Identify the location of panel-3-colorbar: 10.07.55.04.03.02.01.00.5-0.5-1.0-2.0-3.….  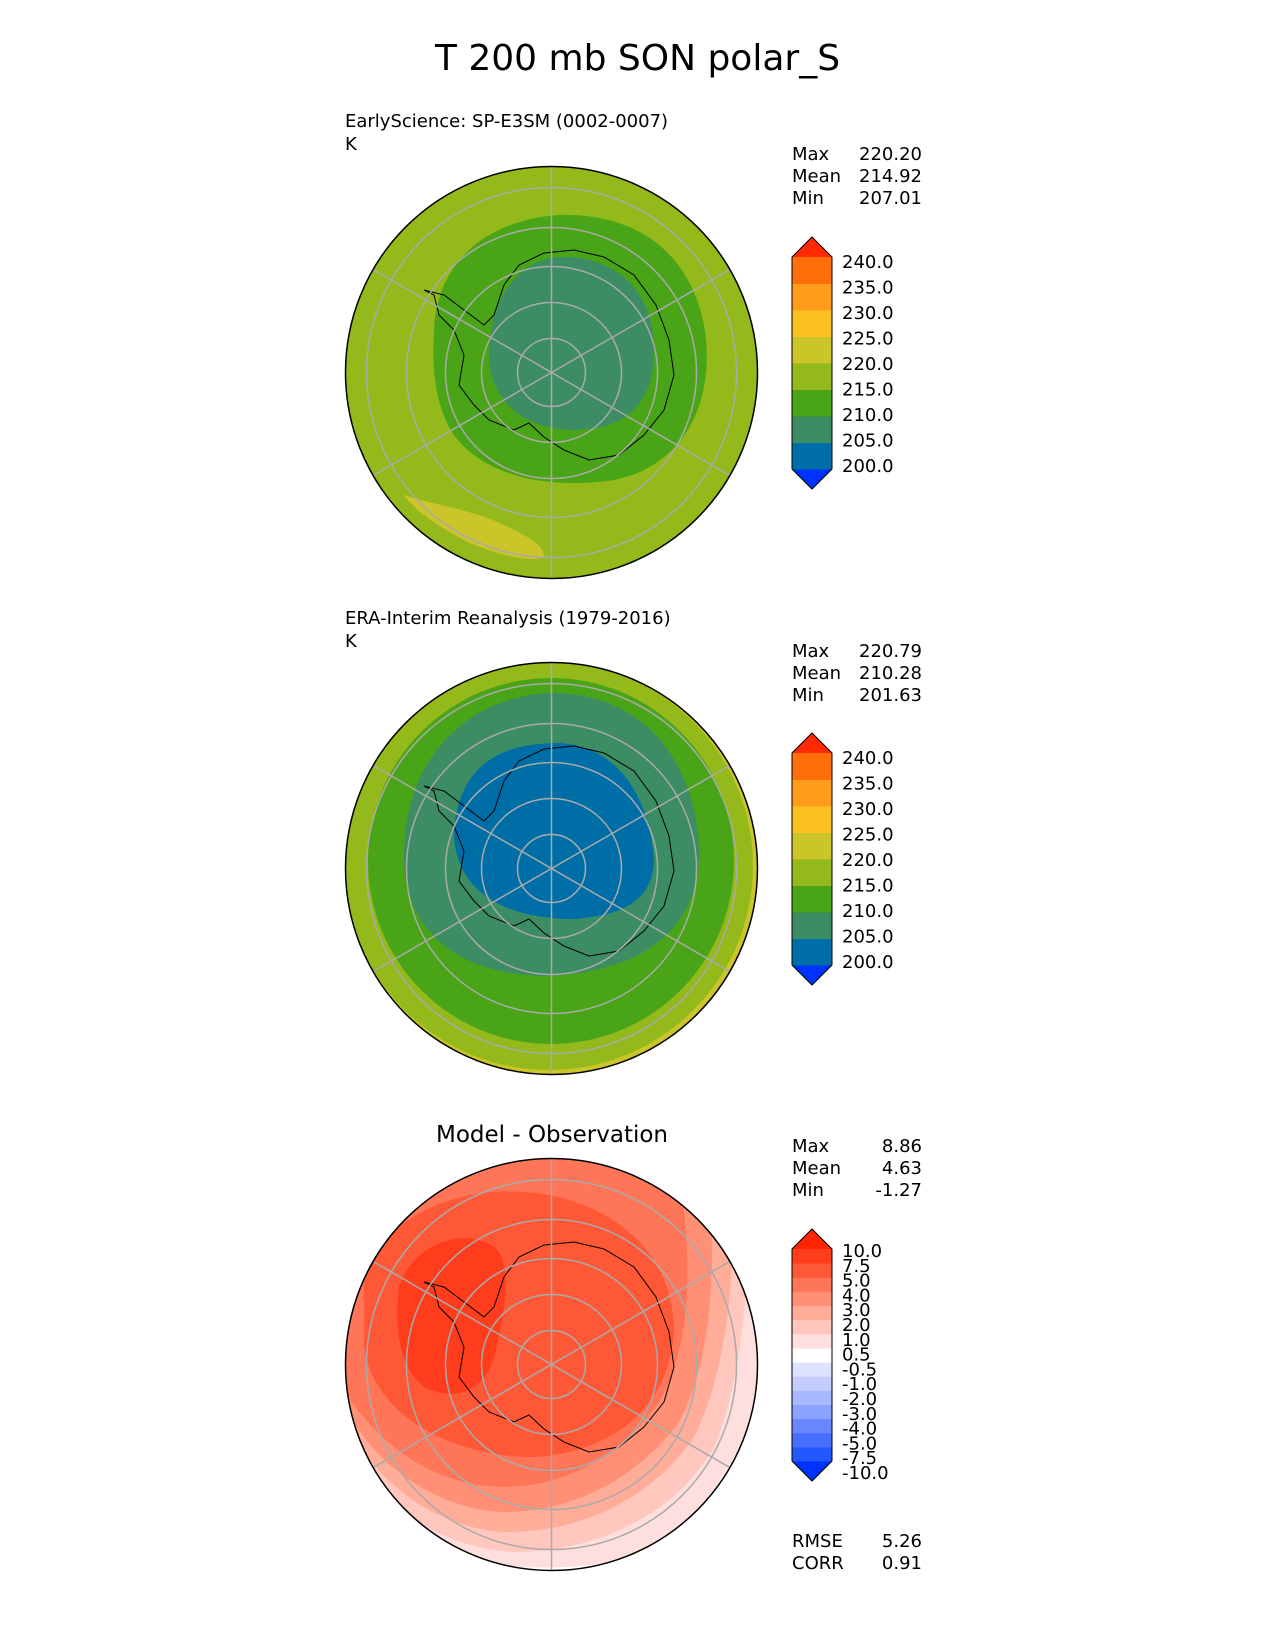
(840, 1356).